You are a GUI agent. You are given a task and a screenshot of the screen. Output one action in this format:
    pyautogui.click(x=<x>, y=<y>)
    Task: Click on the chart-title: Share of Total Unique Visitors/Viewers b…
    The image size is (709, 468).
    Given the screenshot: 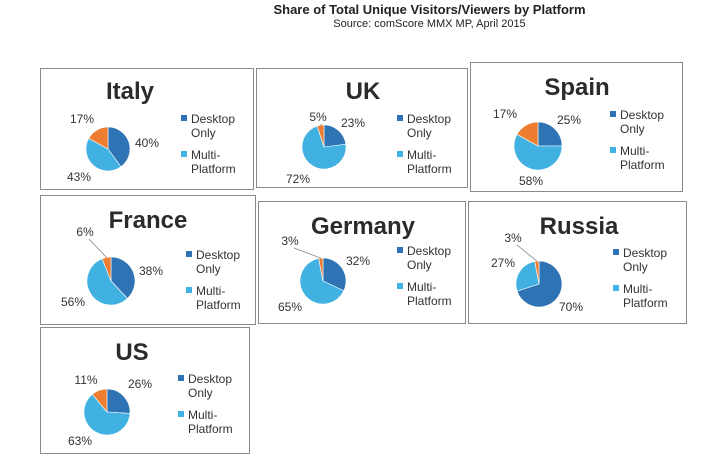 What is the action you would take?
    pyautogui.click(x=429, y=9)
    